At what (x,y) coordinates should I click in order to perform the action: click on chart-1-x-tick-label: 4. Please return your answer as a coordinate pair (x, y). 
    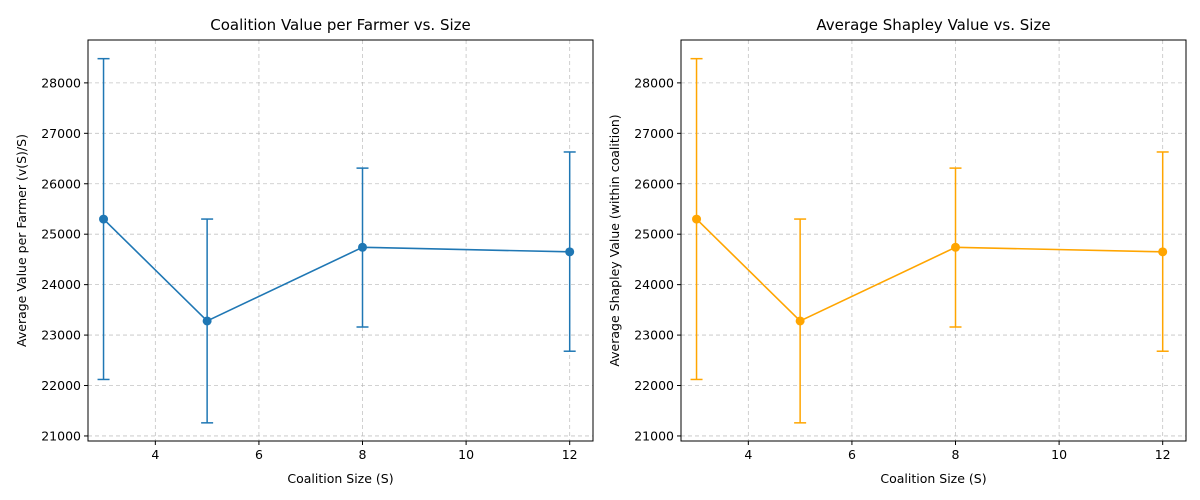
    Looking at the image, I should click on (748, 454).